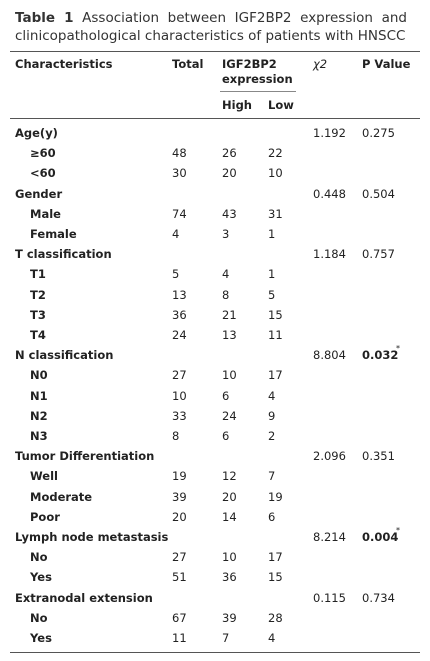 Image resolution: width=430 pixels, height=661 pixels. I want to click on total-value: 13, so click(179, 294).